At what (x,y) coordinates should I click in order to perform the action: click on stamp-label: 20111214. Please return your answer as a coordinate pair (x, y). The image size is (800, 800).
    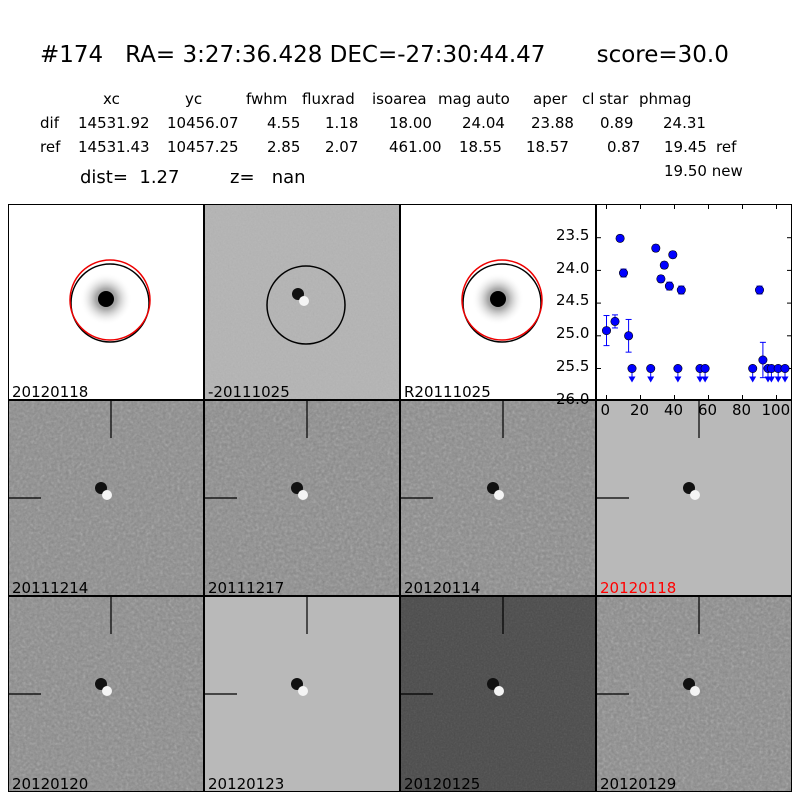
    Looking at the image, I should click on (50, 587).